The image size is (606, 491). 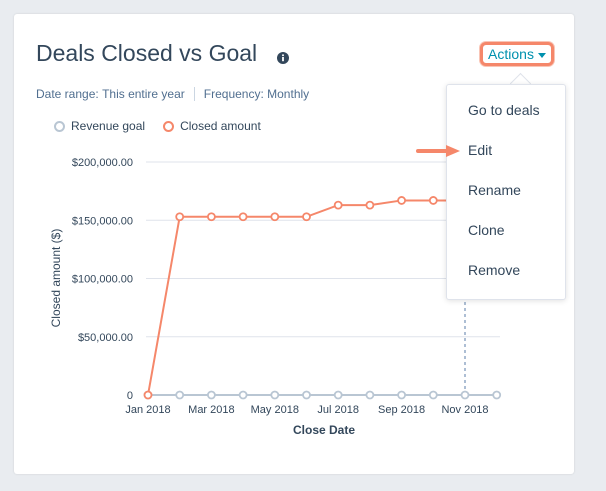 I want to click on frequency-value: Monthly, so click(x=288, y=94).